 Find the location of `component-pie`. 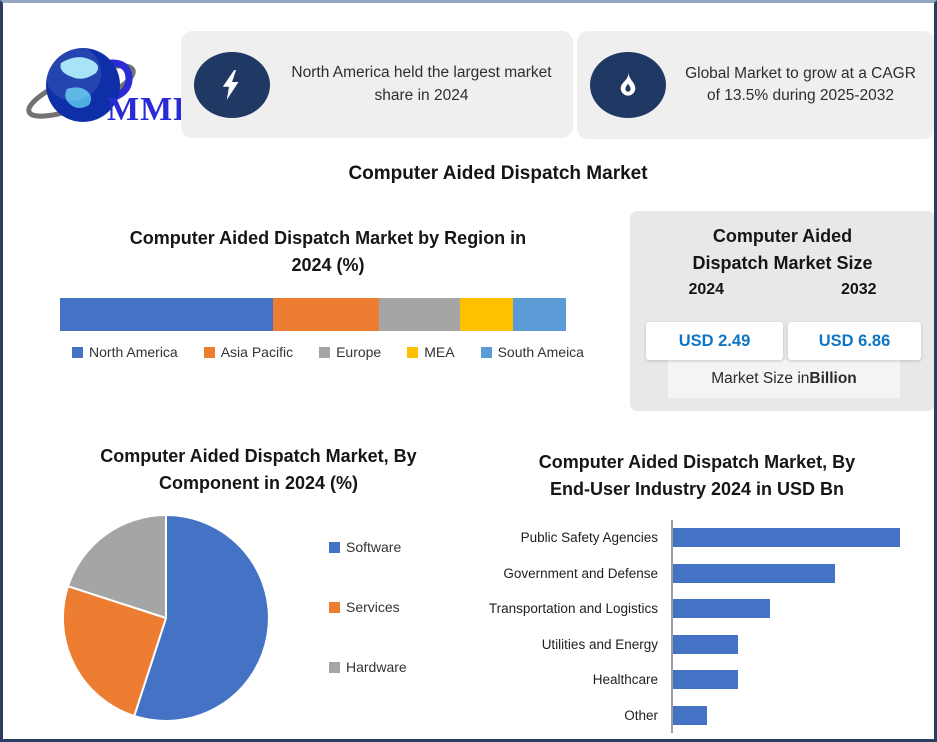

component-pie is located at coordinates (165, 618).